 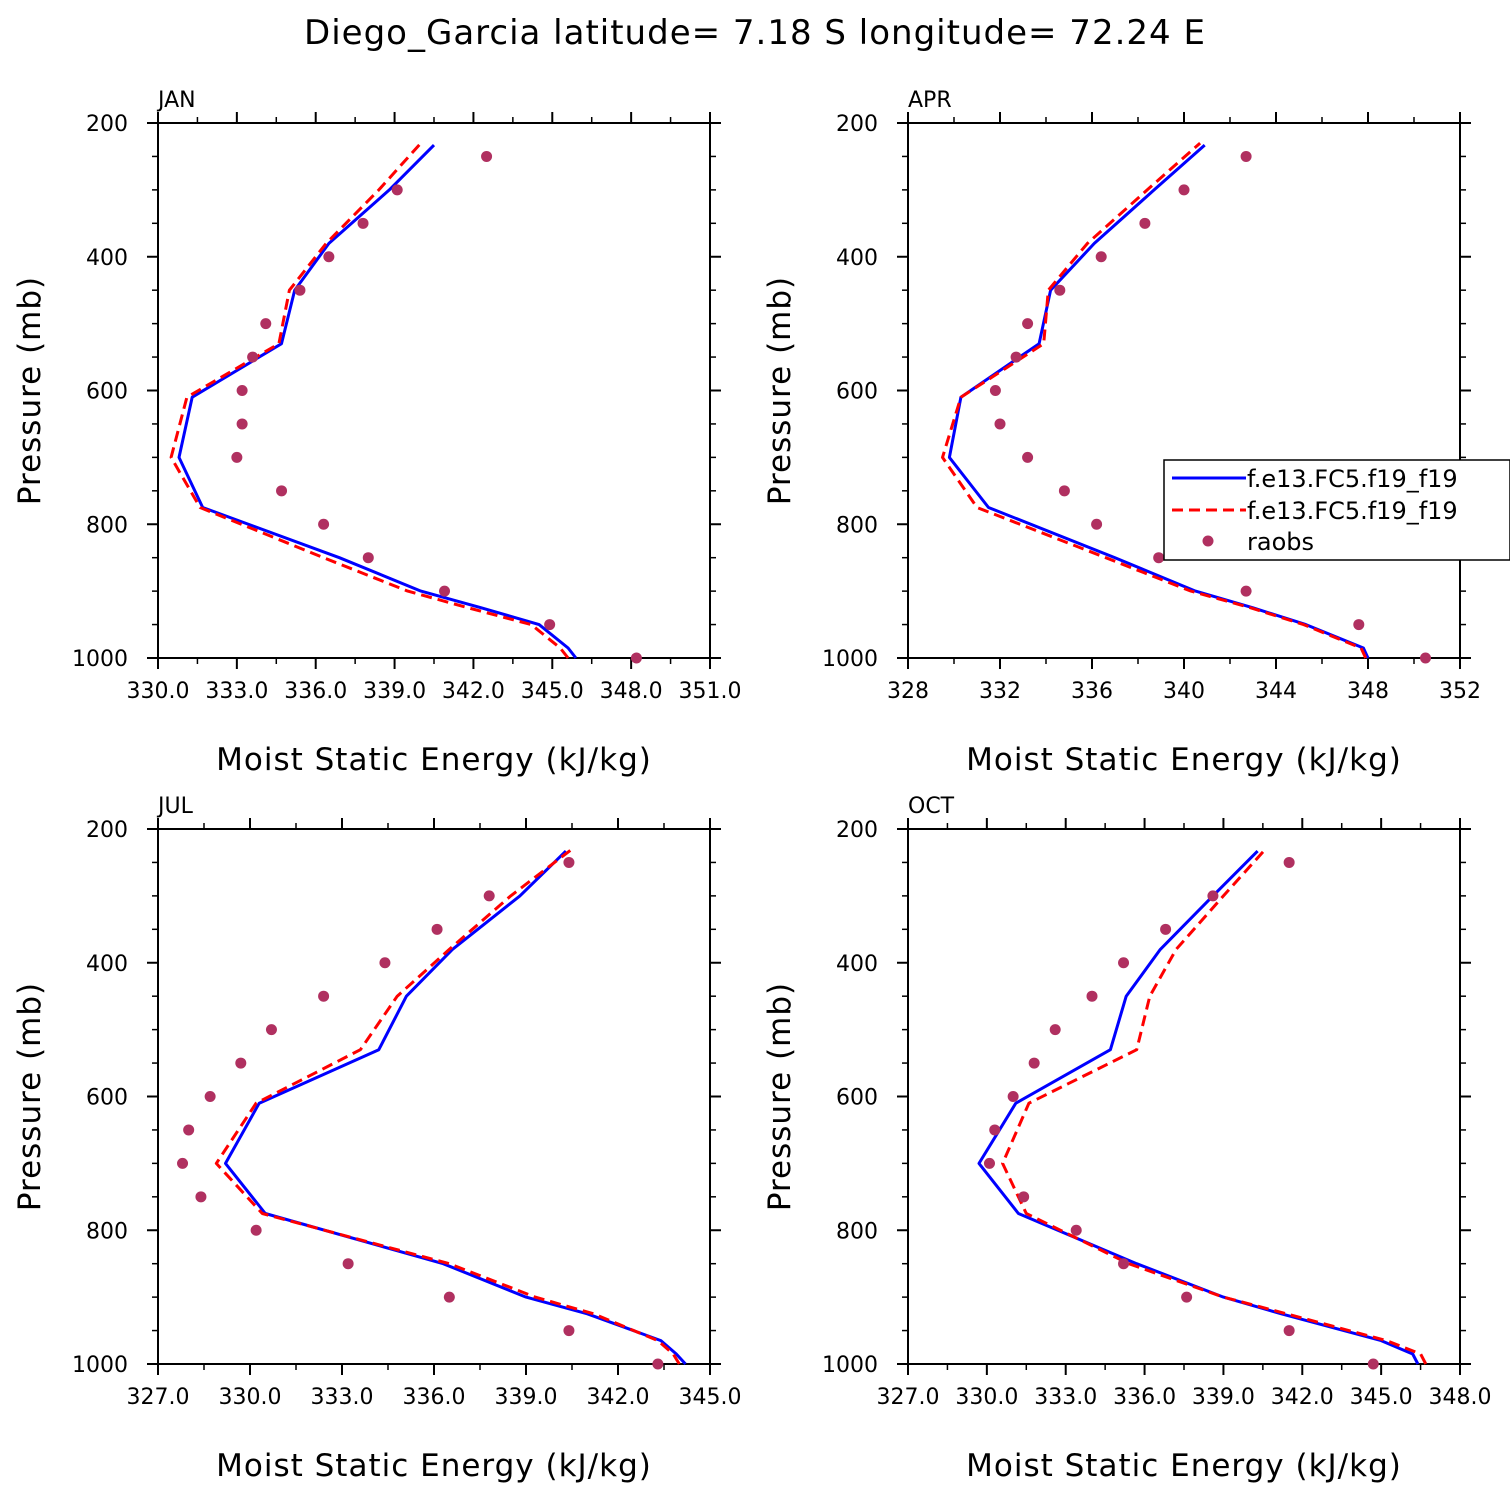 What do you see at coordinates (710, 691) in the screenshot?
I see `x-tick-label: 351.0` at bounding box center [710, 691].